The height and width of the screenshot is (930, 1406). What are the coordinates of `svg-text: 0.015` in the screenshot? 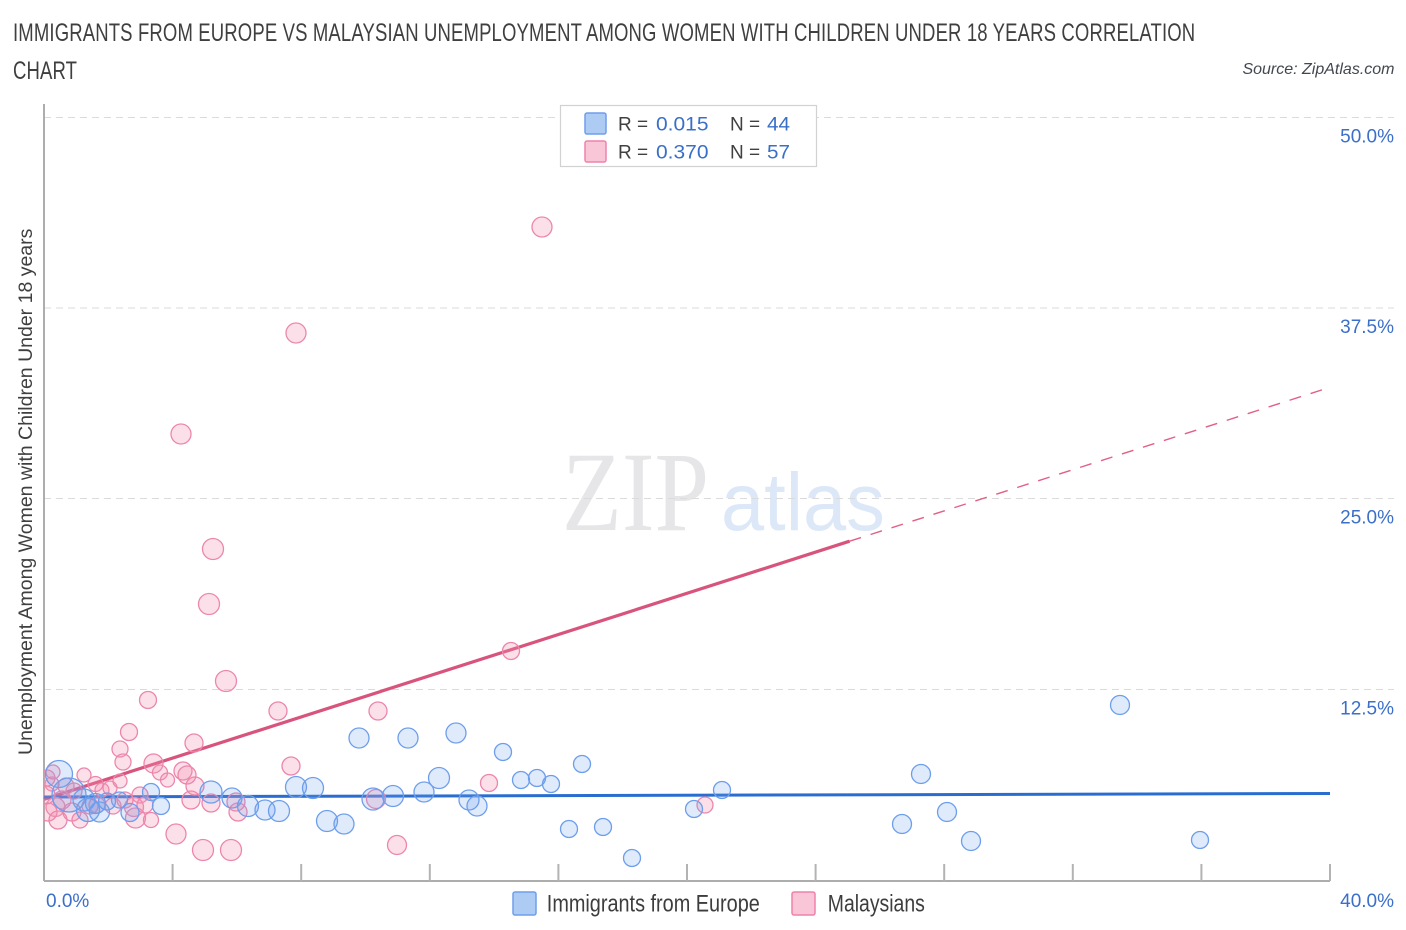 It's located at (682, 125).